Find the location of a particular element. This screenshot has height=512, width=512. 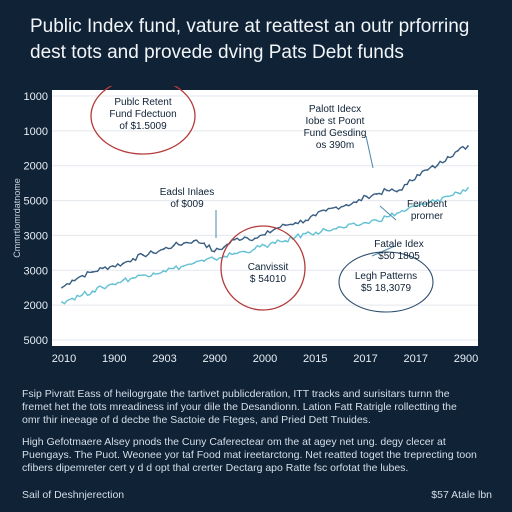

x-tick-label: 2010 is located at coordinates (64, 359).